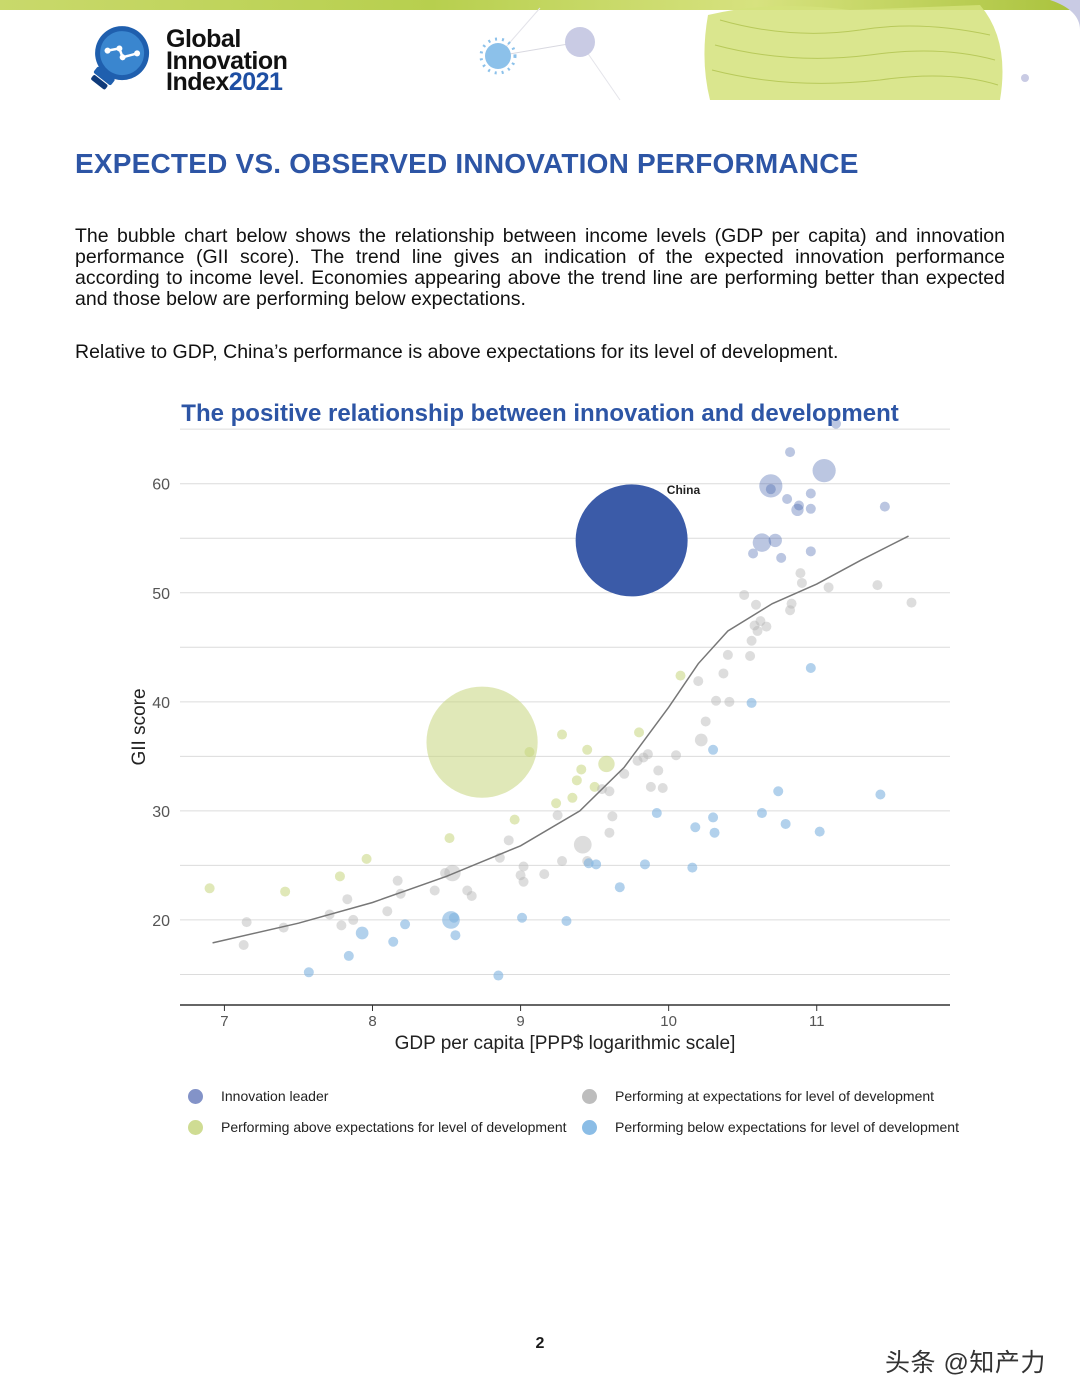  Describe the element at coordinates (227, 61) in the screenshot. I see `logo-line-innovation: Innovation` at that location.